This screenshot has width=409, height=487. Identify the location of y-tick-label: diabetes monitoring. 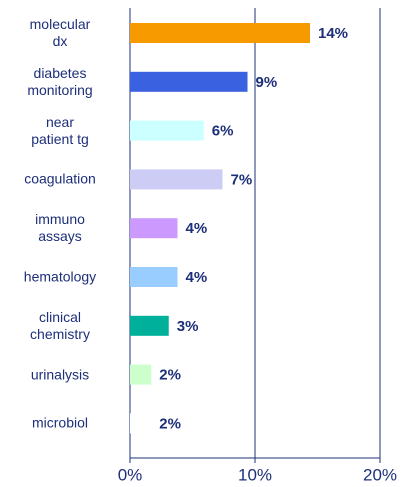
(60, 81).